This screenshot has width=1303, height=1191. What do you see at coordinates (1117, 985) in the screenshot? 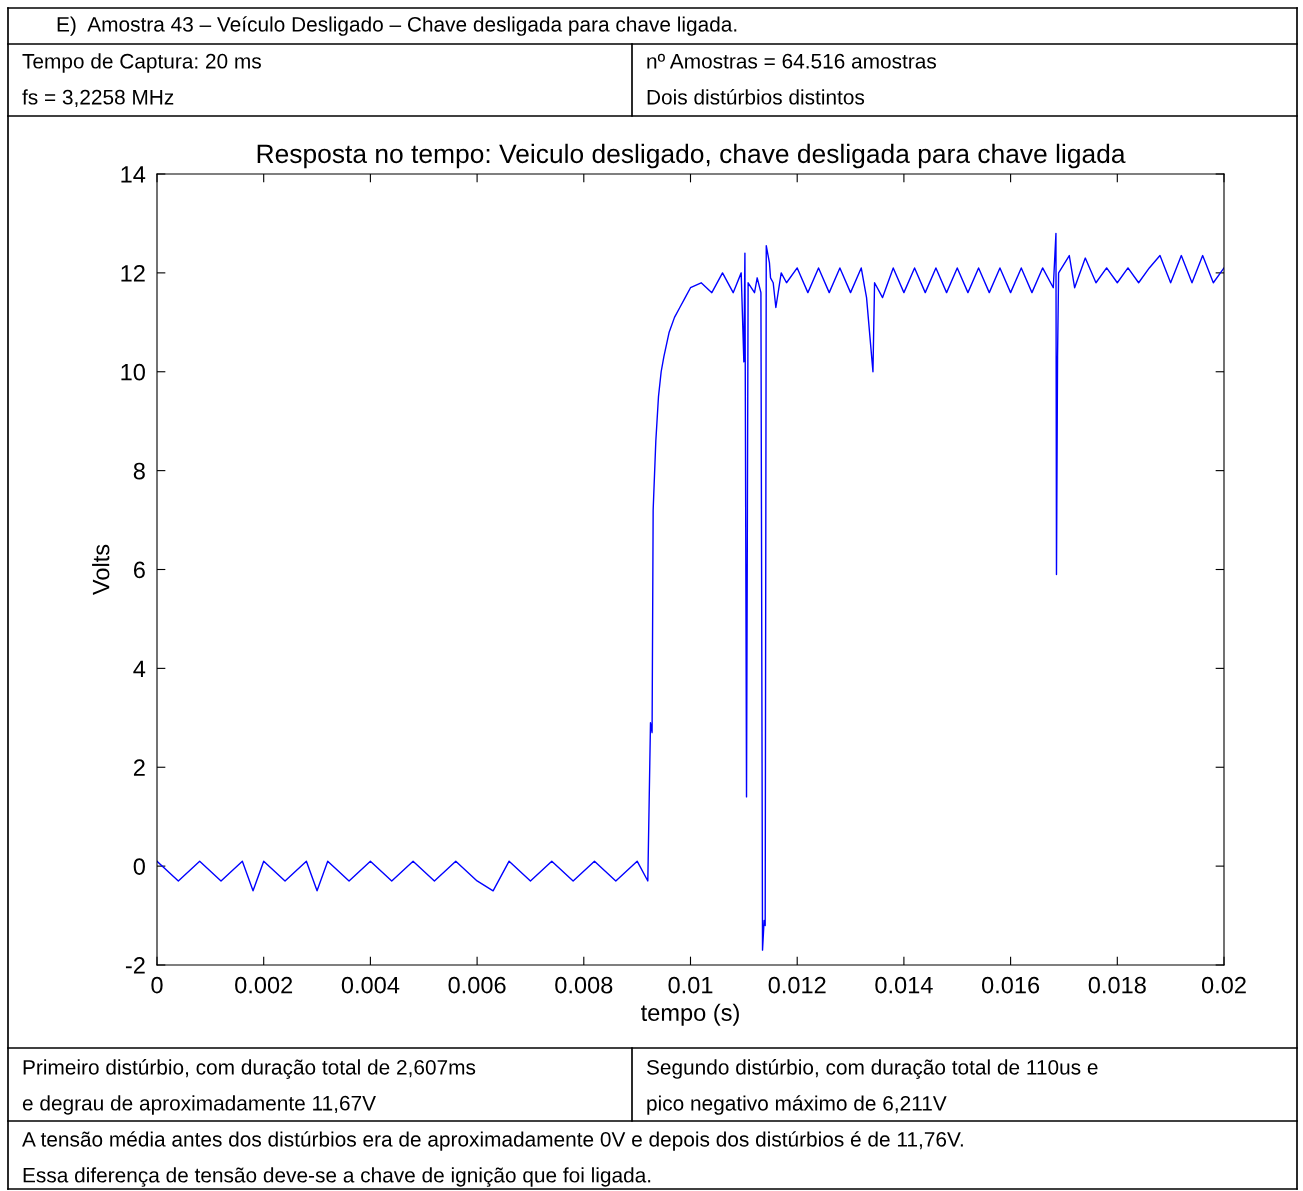
I see `x-tick-label: 0.018` at bounding box center [1117, 985].